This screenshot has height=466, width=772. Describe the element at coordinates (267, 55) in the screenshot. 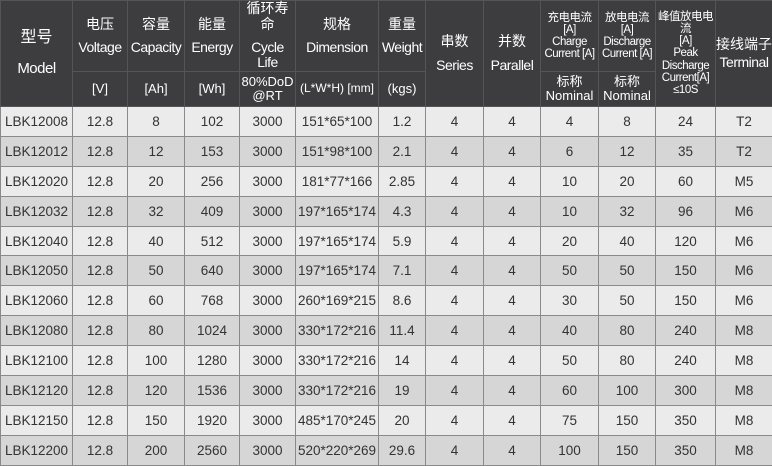

I see `header-cycle-en: Cycle Life` at that location.